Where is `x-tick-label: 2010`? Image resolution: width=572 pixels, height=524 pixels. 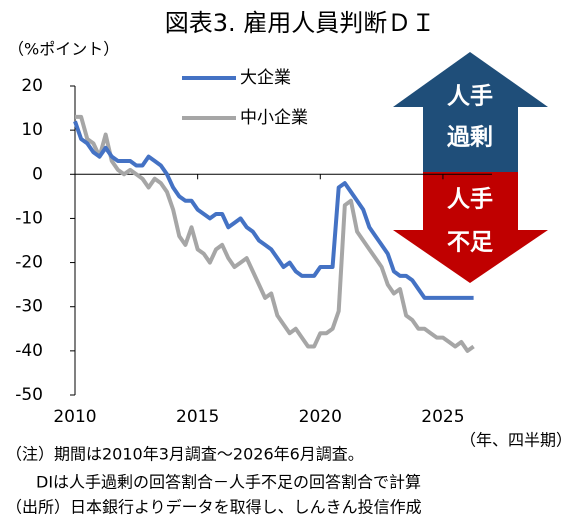
x-tick-label: 2010 is located at coordinates (74, 417).